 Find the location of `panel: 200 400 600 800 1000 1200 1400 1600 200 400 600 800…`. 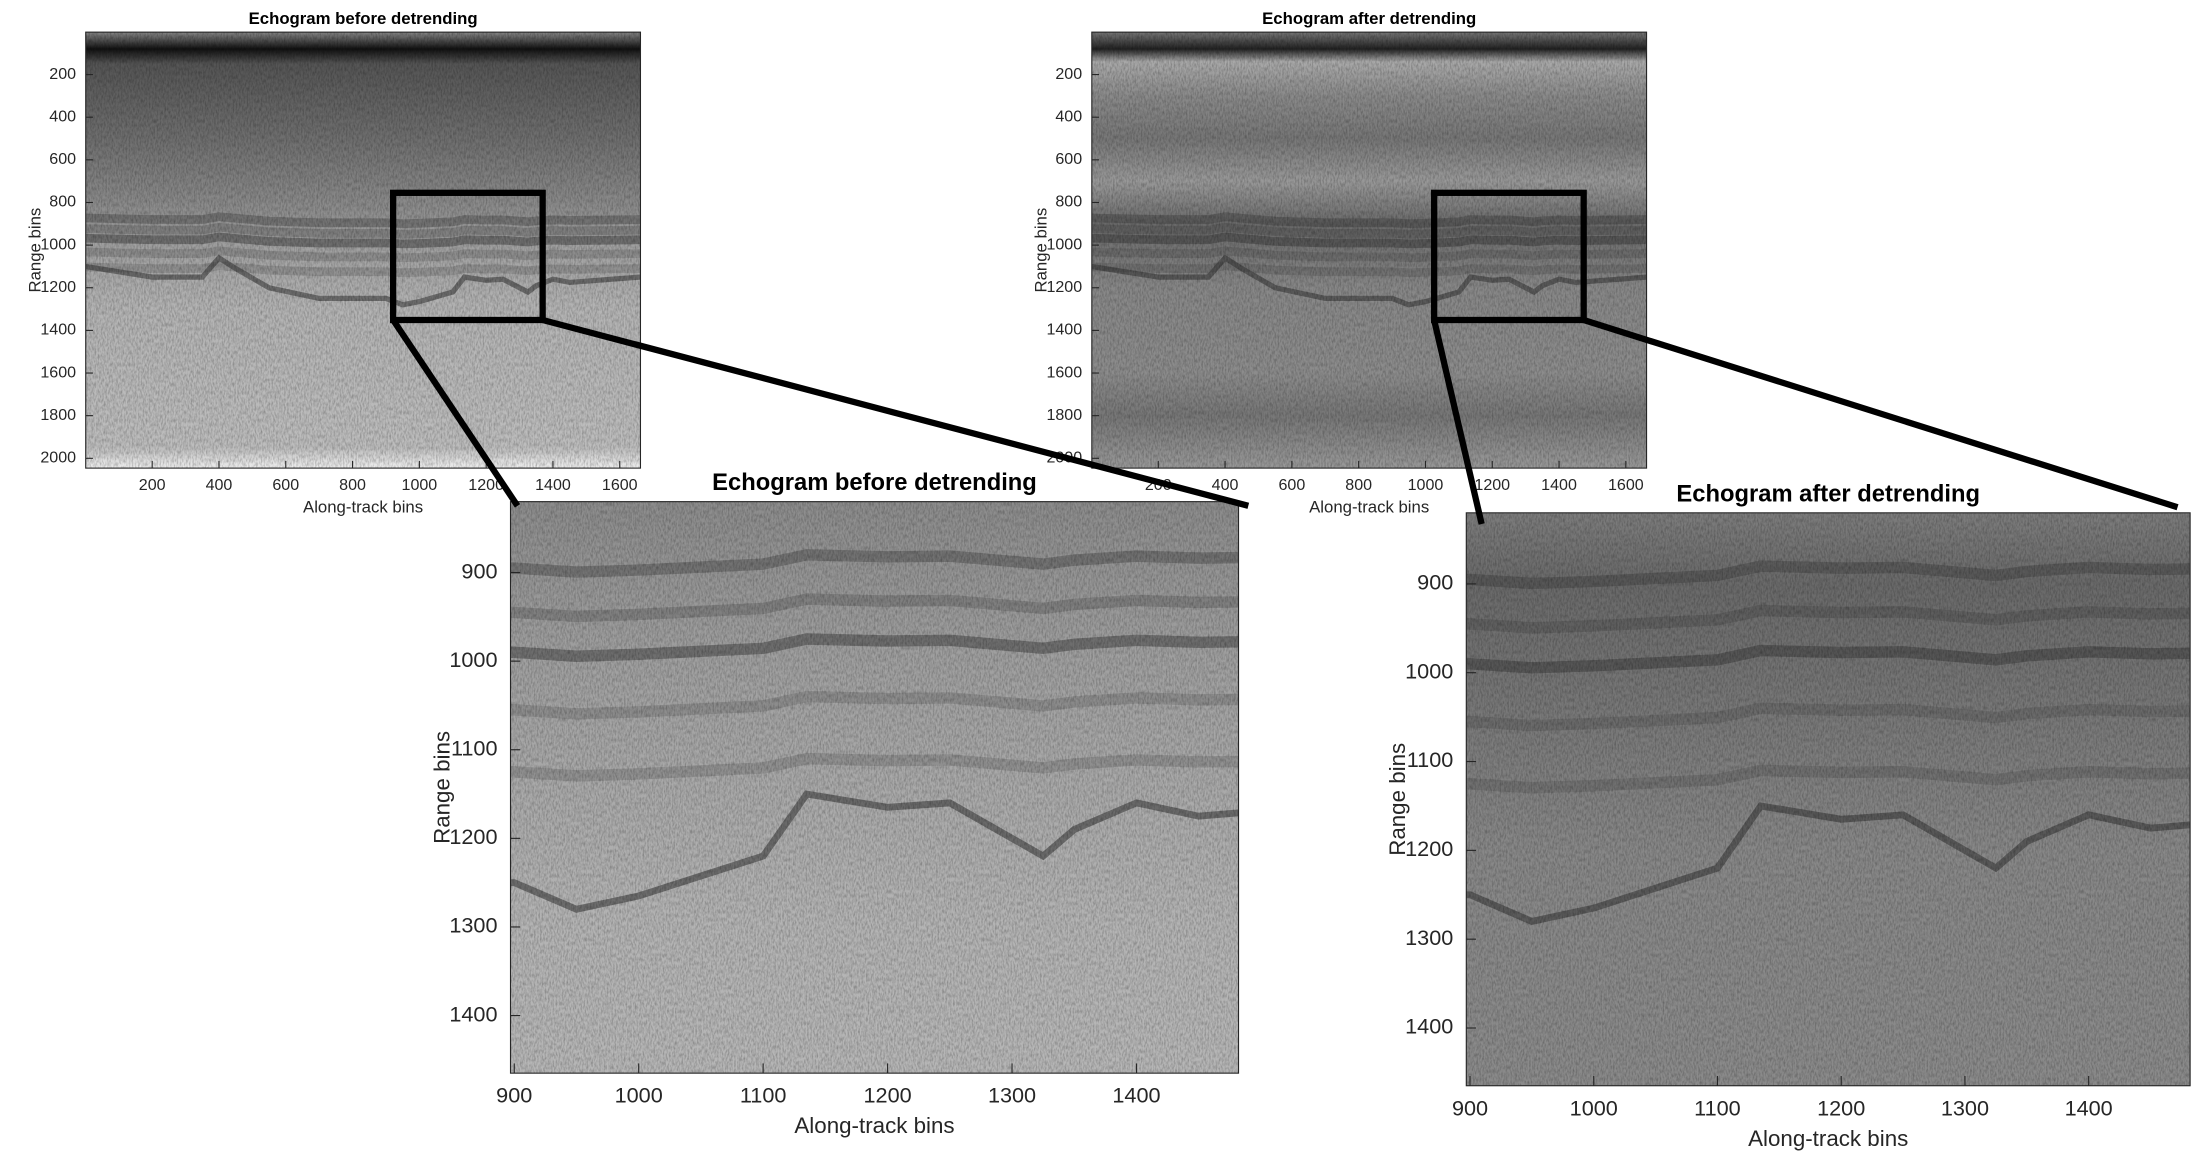

panel: 200 400 600 800 1000 1200 1400 1600 200 400 600 800… is located at coordinates (333, 263).